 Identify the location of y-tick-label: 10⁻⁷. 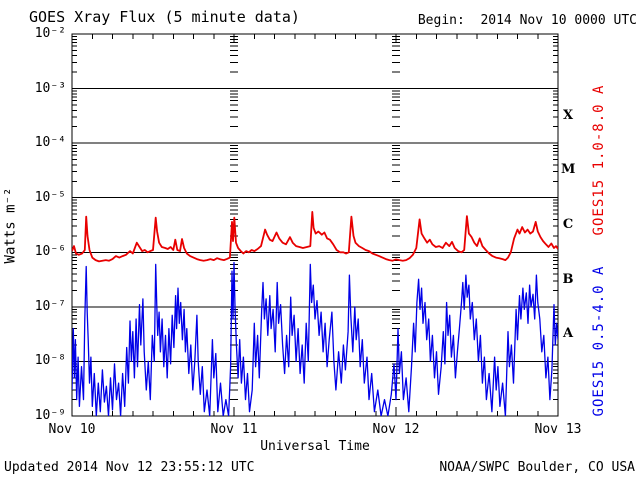
(50, 306).